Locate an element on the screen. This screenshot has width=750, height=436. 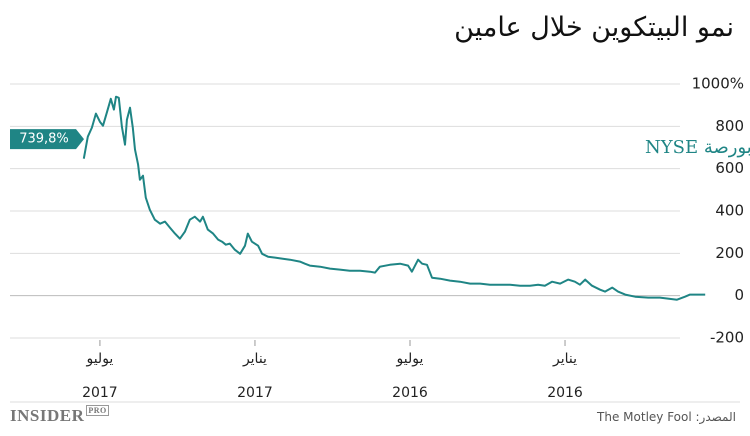
logo-text: INSIDER is located at coordinates (47, 415).